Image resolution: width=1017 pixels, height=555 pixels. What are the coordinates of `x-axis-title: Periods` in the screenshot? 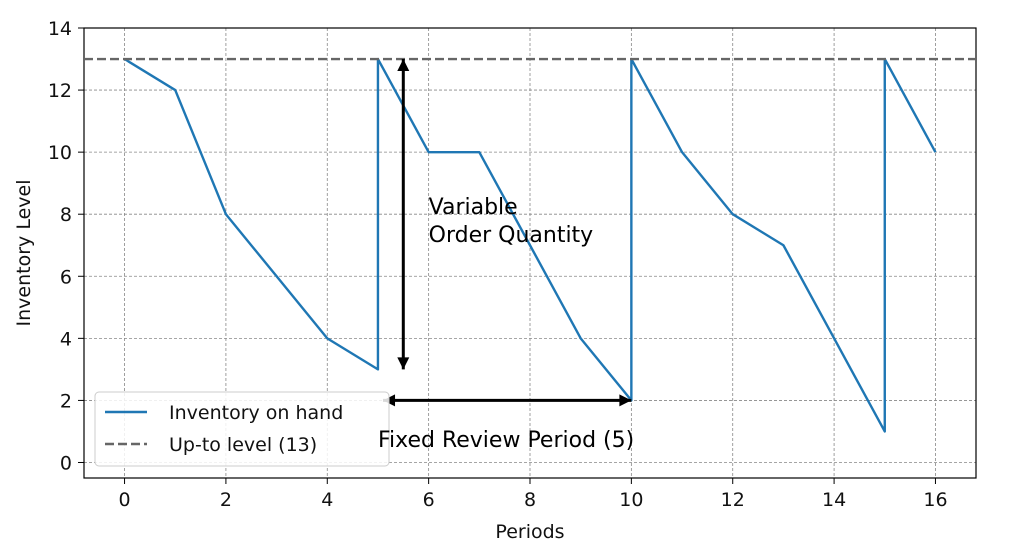 It's located at (529, 532).